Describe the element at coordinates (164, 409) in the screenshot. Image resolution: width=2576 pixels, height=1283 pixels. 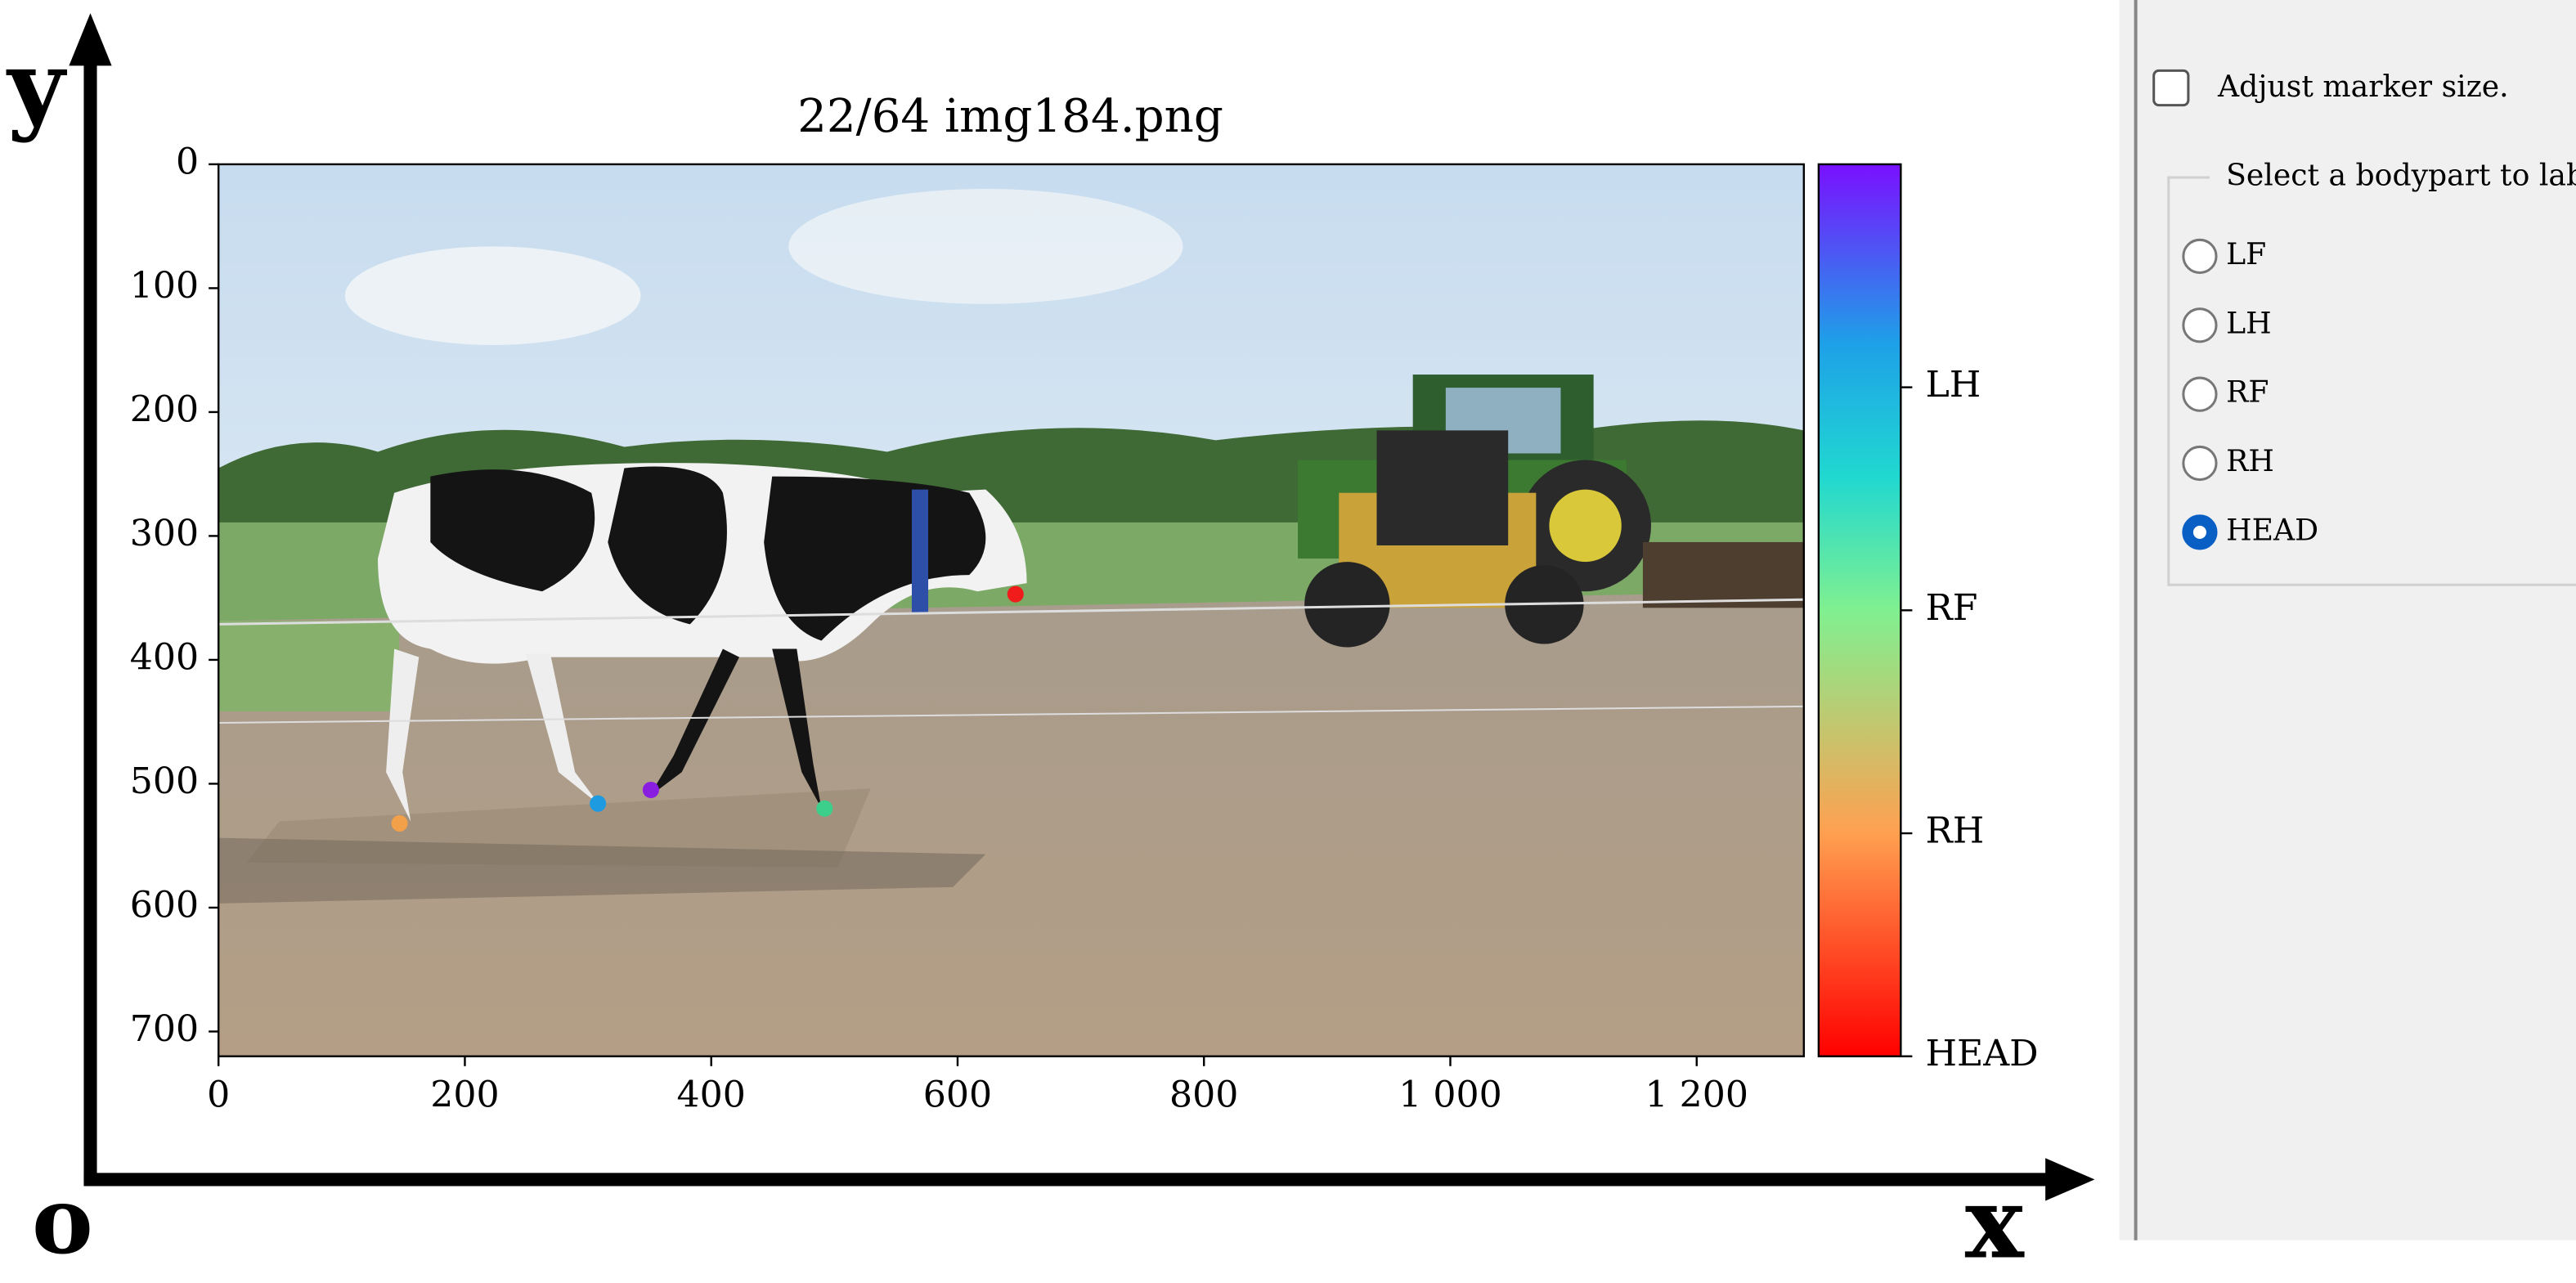
I see `y-tick-label: 200` at that location.